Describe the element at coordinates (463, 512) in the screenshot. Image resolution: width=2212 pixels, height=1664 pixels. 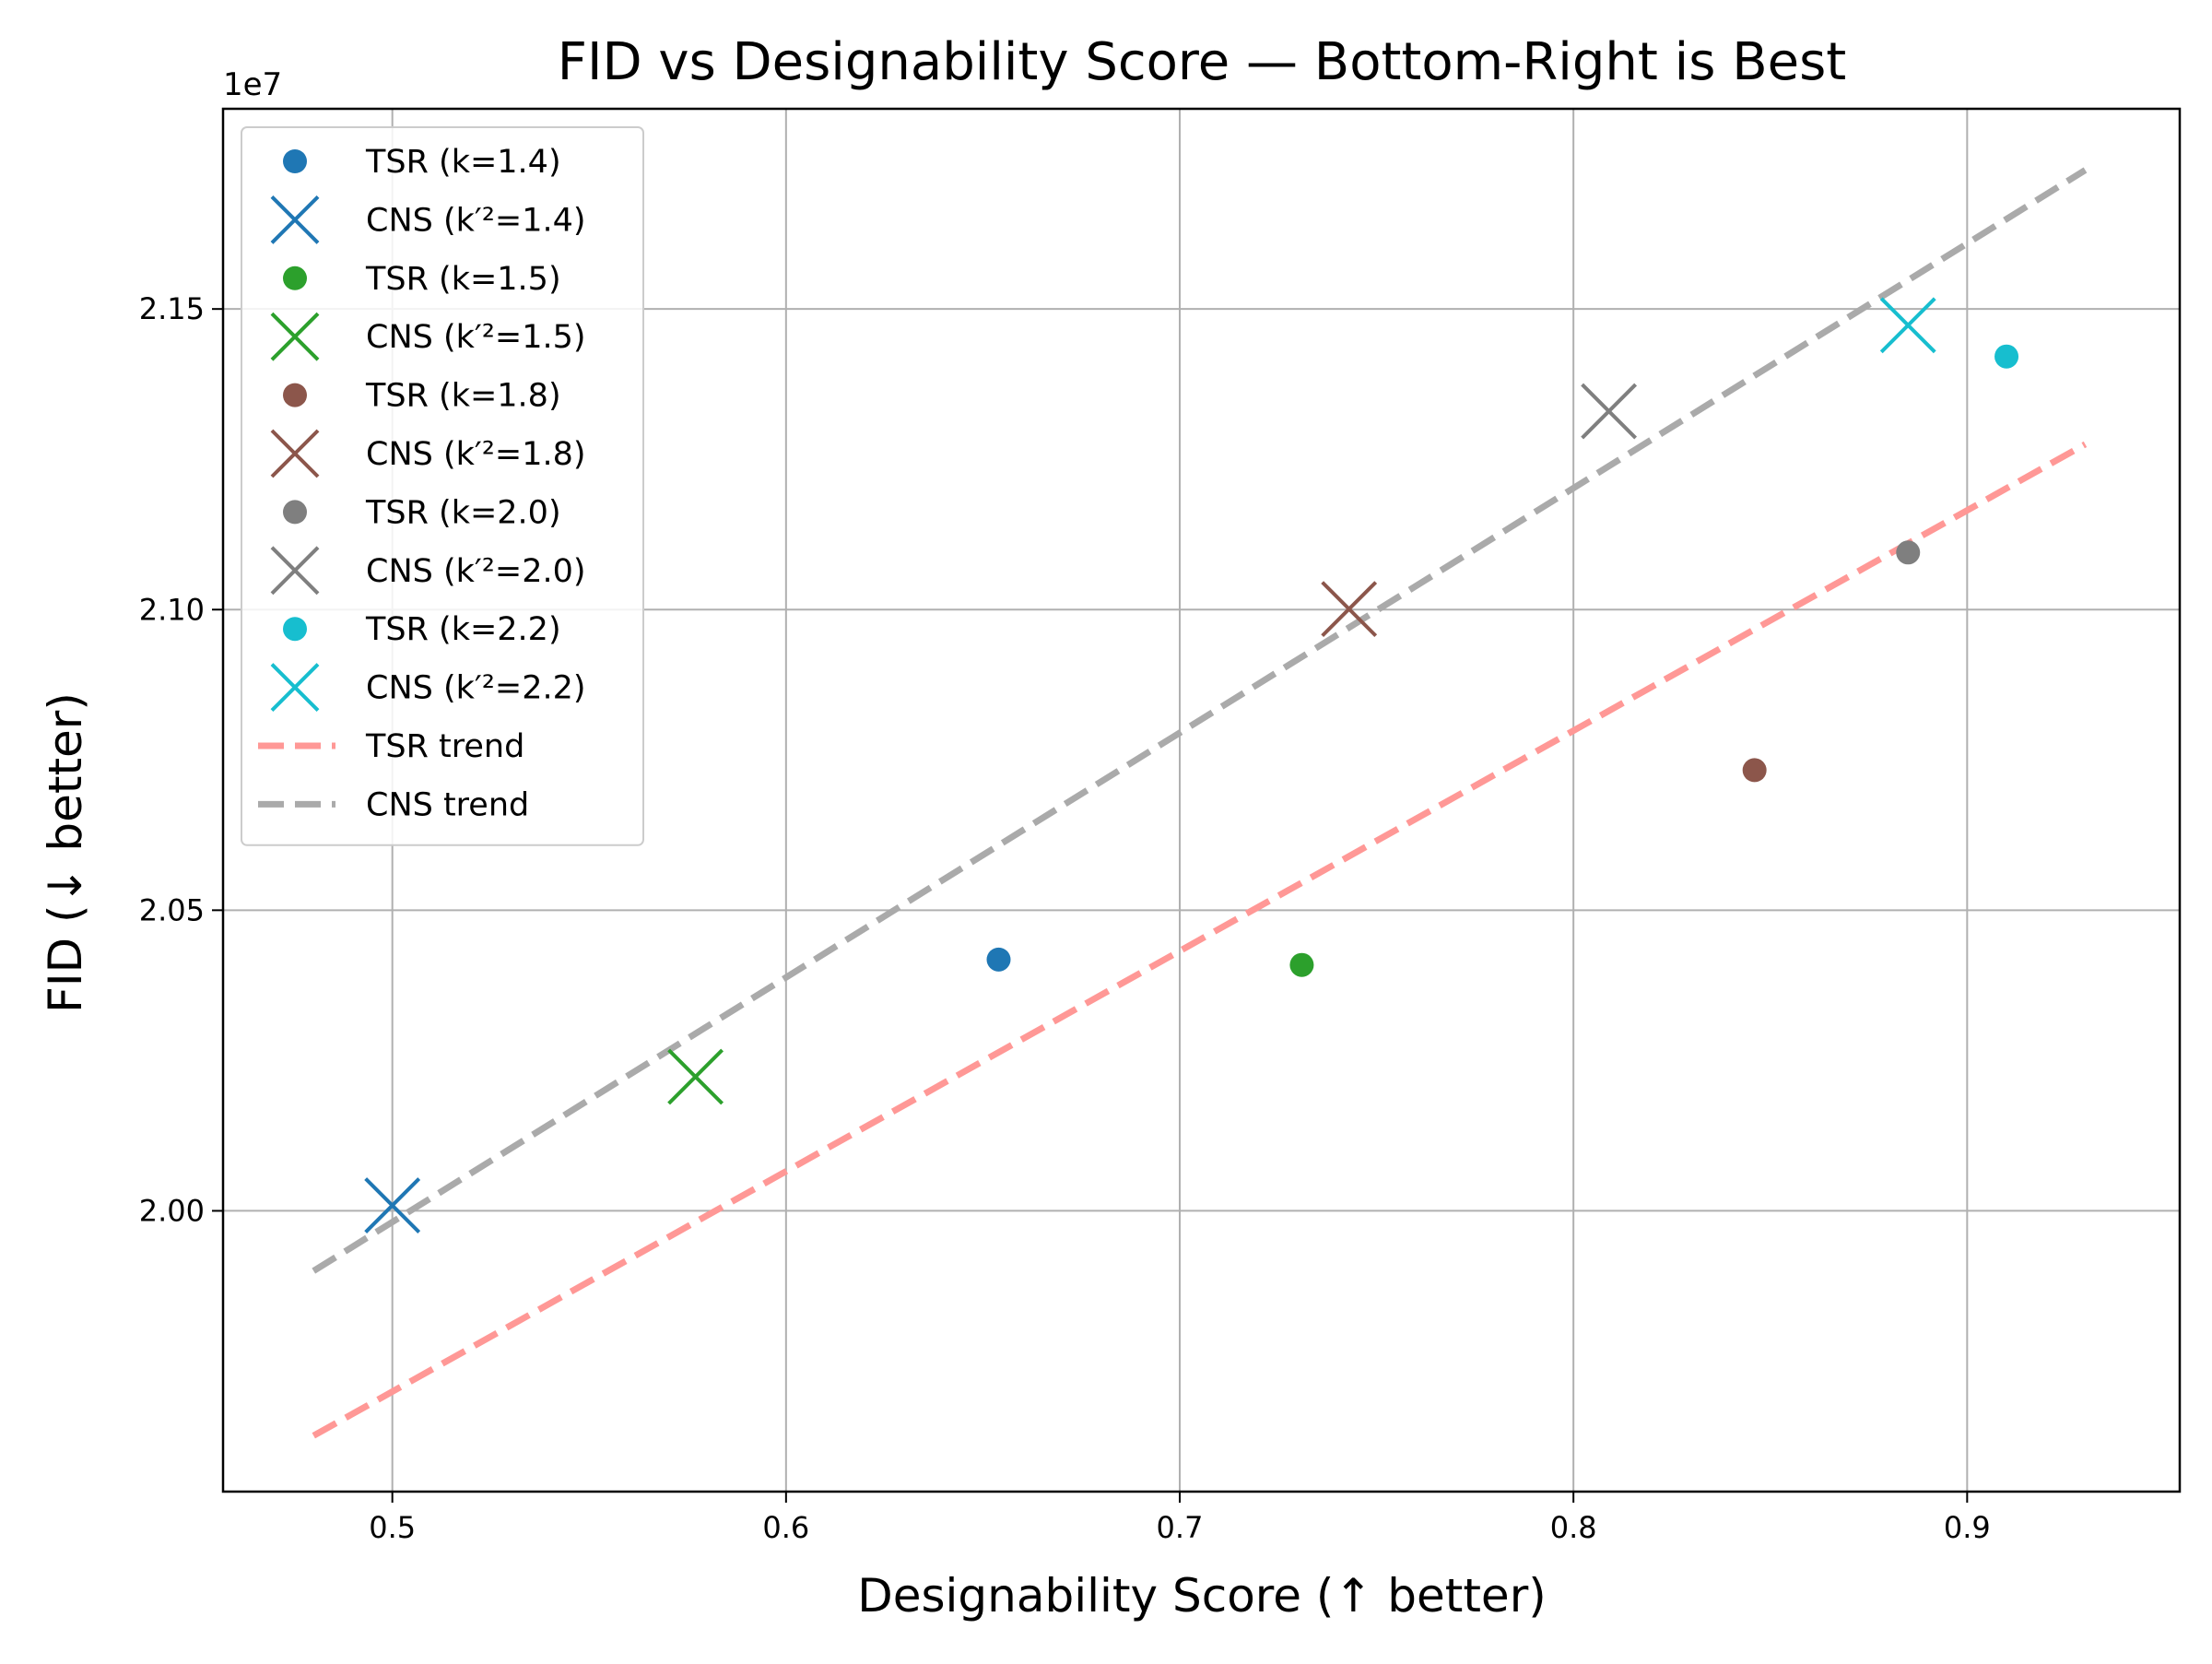
I see `legend-label-tsr-k-2-0: TSR (k=2.0)` at that location.